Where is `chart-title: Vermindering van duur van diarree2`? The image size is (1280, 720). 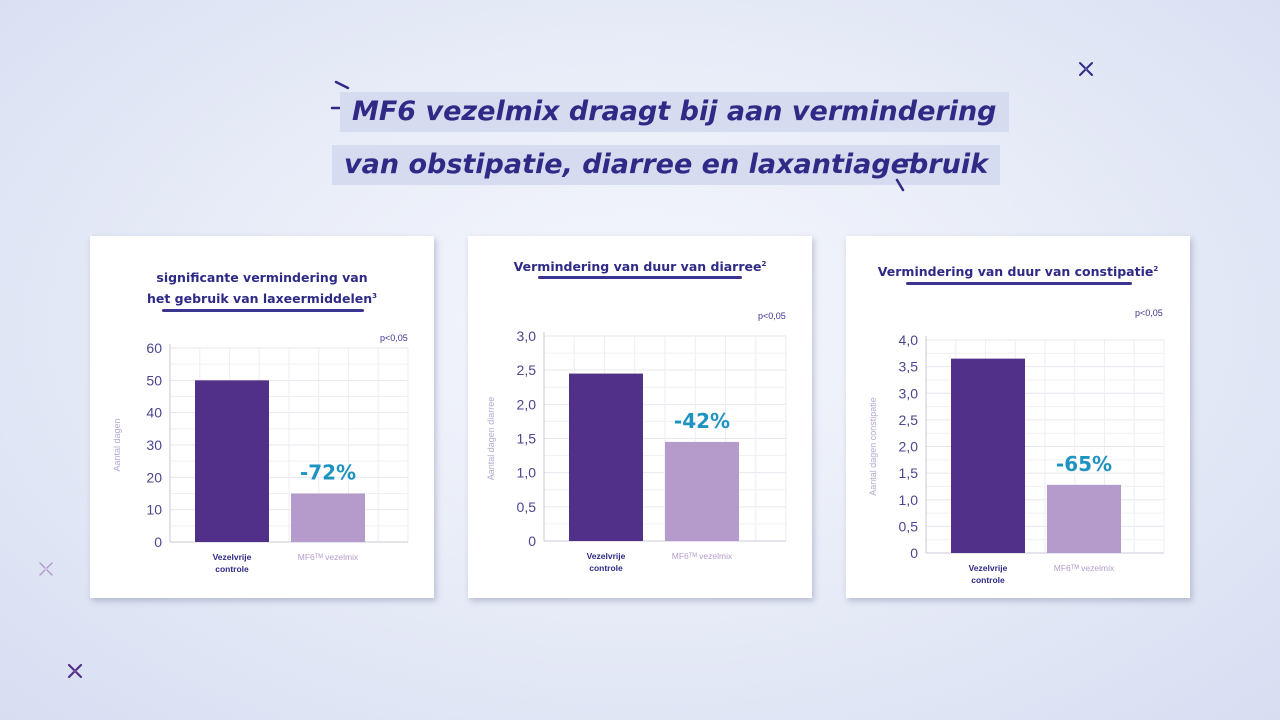
chart-title: Vermindering van duur van diarree2 is located at coordinates (640, 265).